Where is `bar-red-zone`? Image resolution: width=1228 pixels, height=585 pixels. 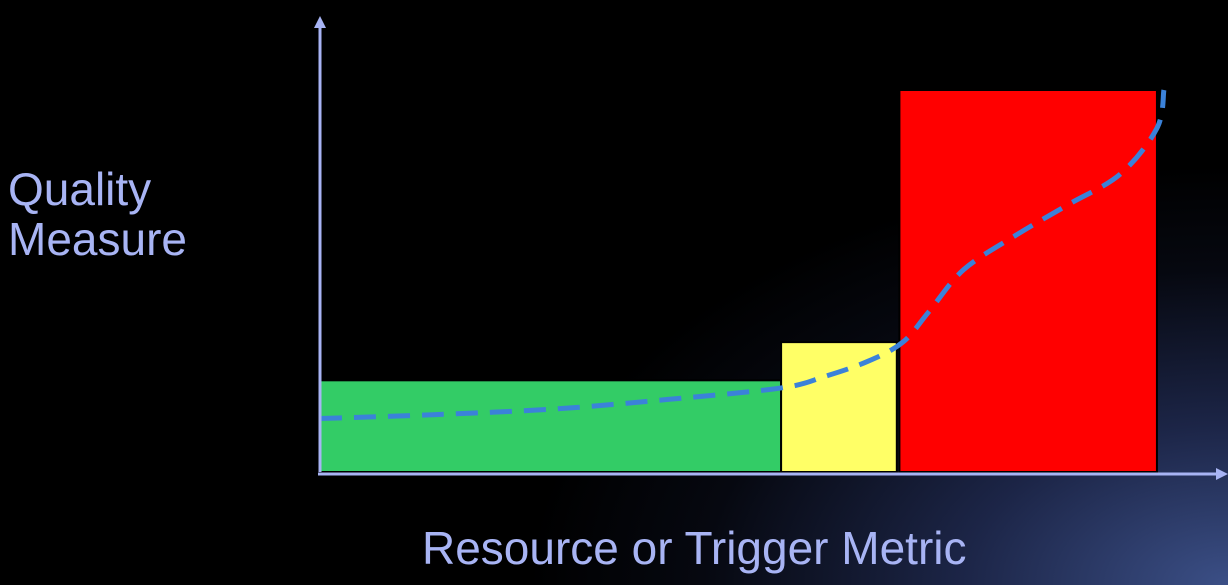
bar-red-zone is located at coordinates (1028, 281).